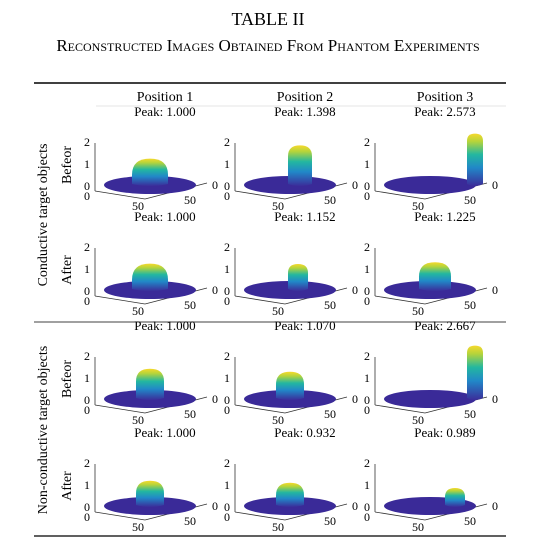 The height and width of the screenshot is (539, 537). Describe the element at coordinates (43, 430) in the screenshot. I see `group-label: Non-conductive target objects` at that location.